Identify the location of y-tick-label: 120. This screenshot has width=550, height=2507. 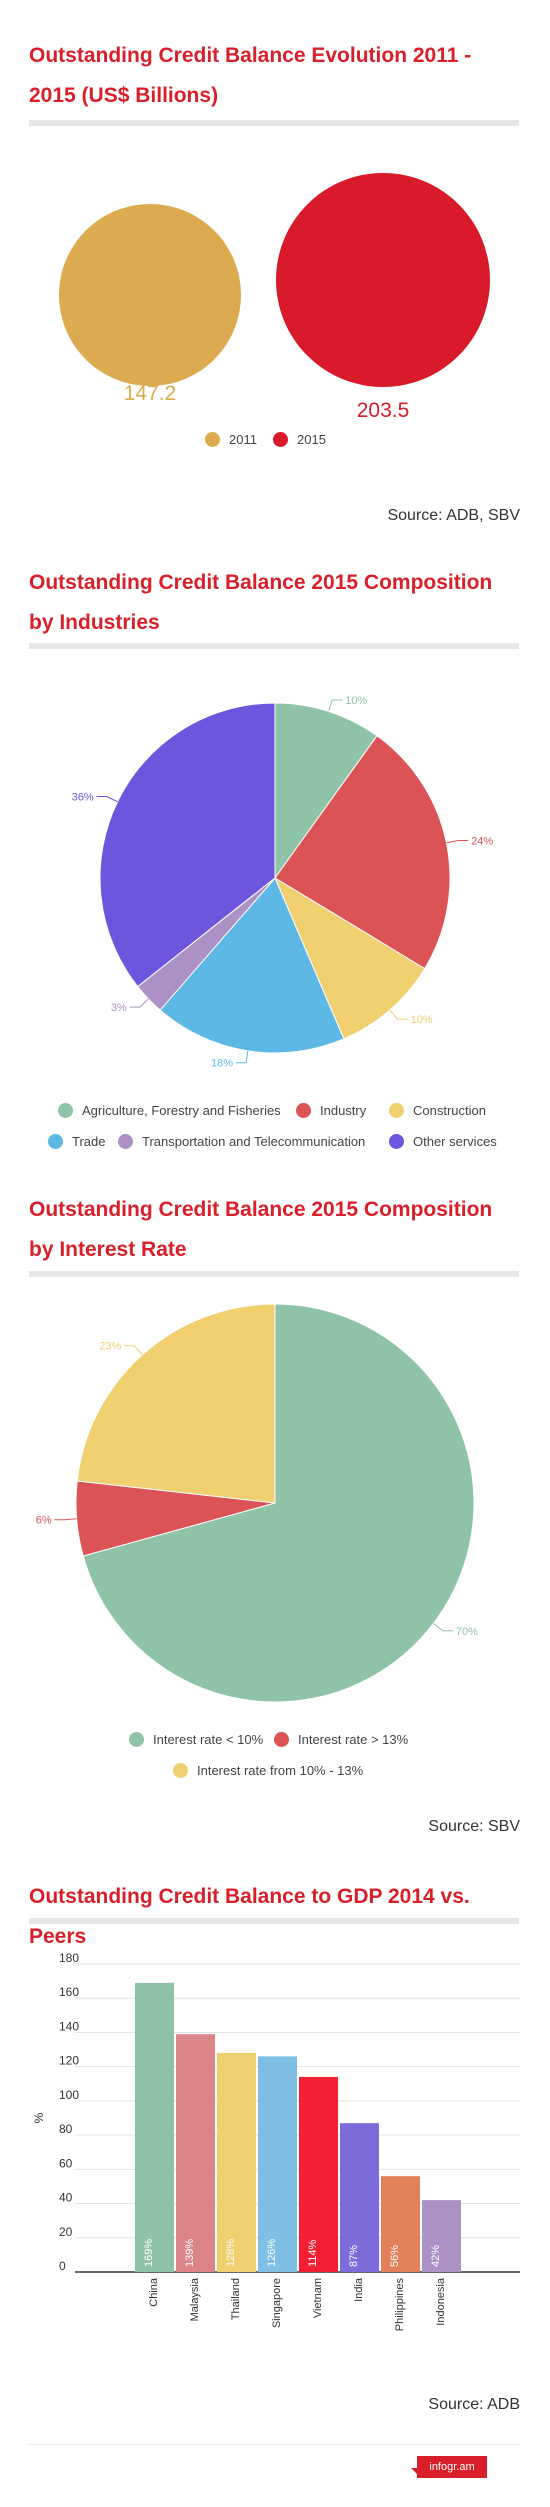
(69, 2061).